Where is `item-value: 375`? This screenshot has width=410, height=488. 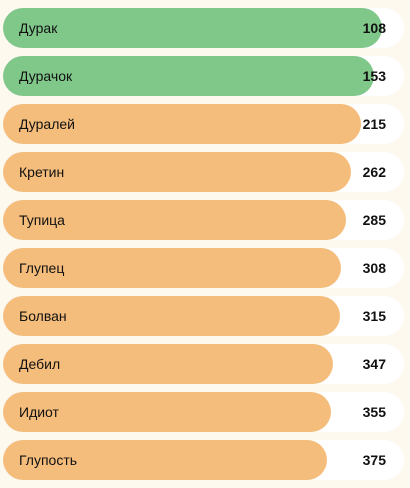 item-value: 375 is located at coordinates (374, 460).